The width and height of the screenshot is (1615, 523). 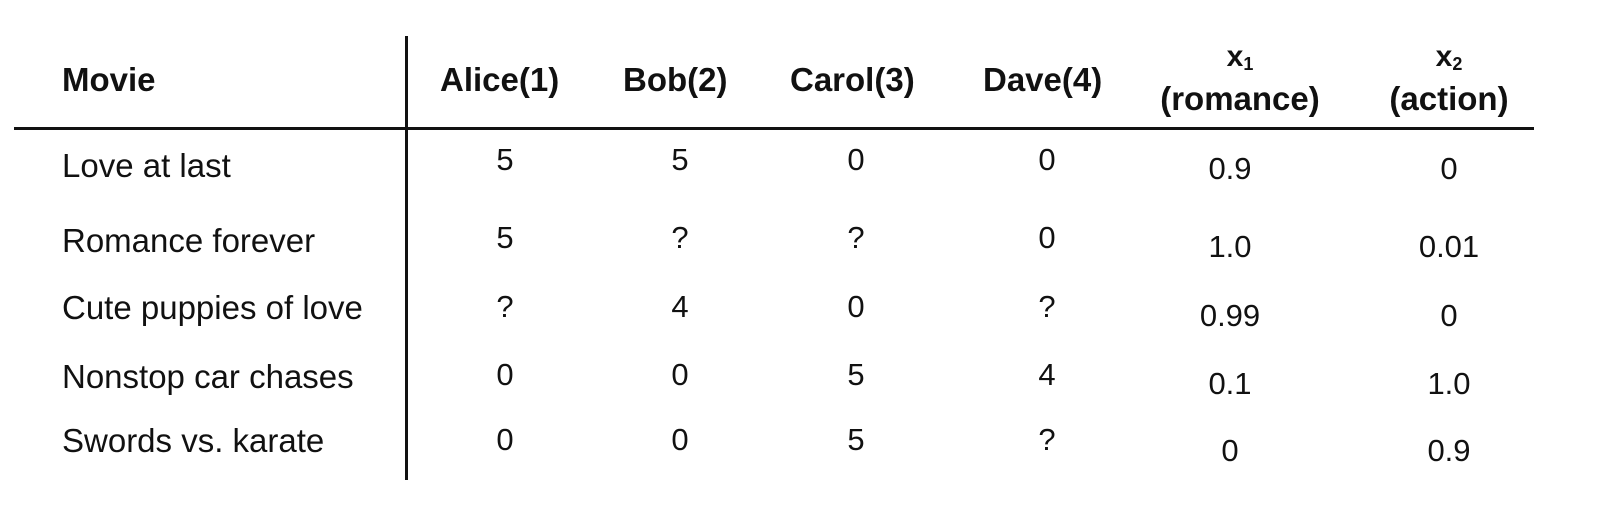 What do you see at coordinates (1444, 56) in the screenshot?
I see `header-x2-letter: x` at bounding box center [1444, 56].